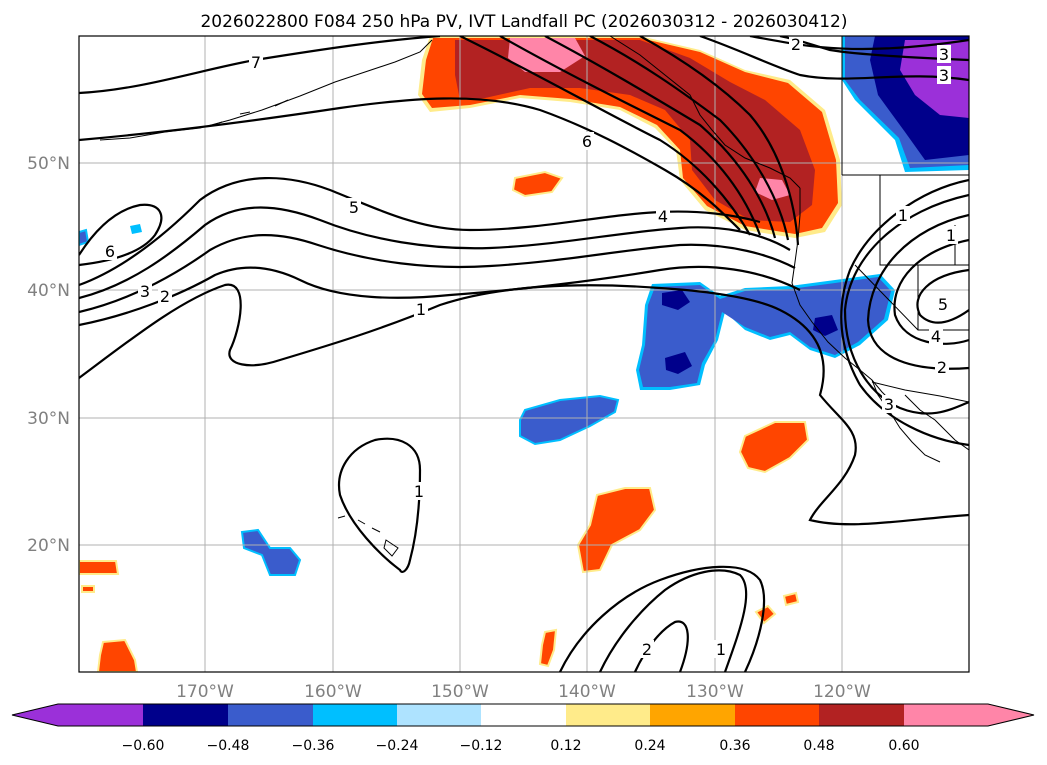 The image size is (1047, 765). Describe the element at coordinates (1011, 715) in the screenshot. I see `colorbar-extend-right` at that location.